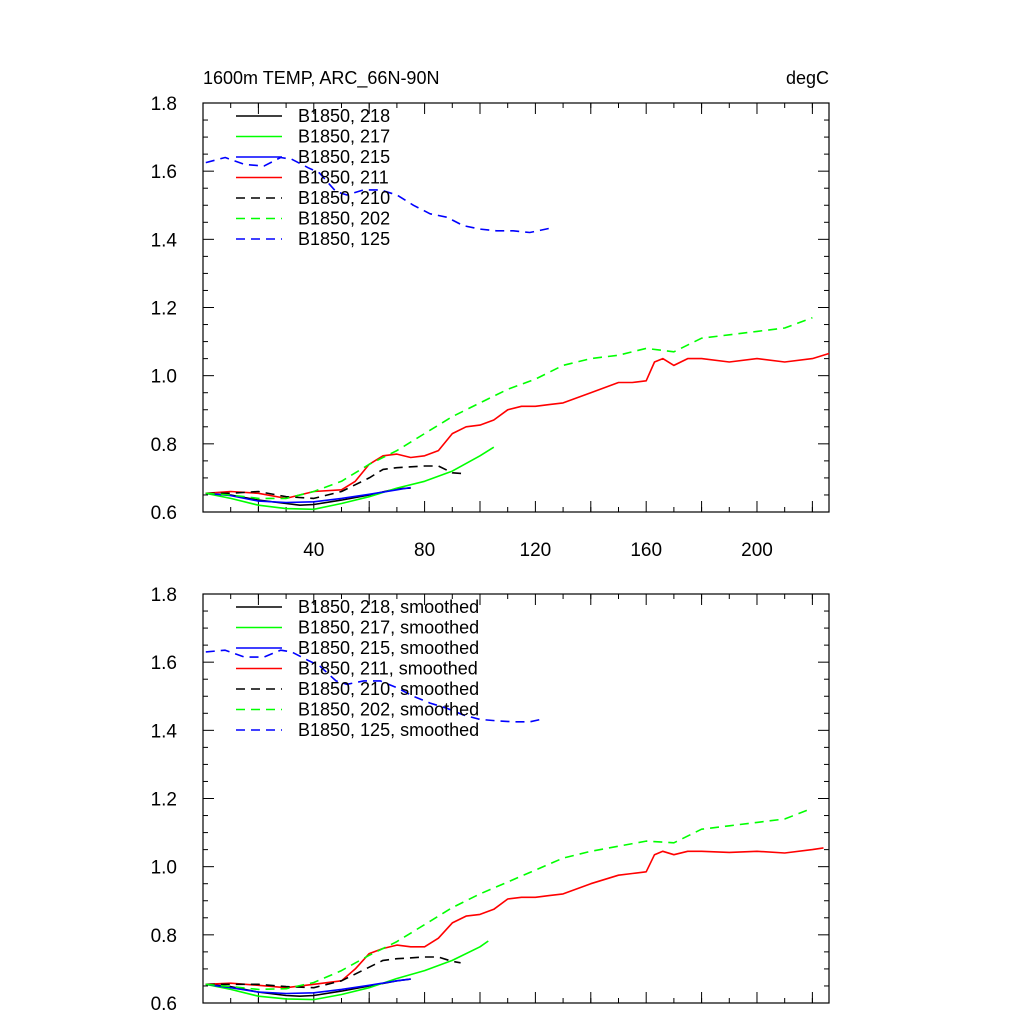  What do you see at coordinates (344, 137) in the screenshot?
I see `legend-label-1: B1850, 217` at bounding box center [344, 137].